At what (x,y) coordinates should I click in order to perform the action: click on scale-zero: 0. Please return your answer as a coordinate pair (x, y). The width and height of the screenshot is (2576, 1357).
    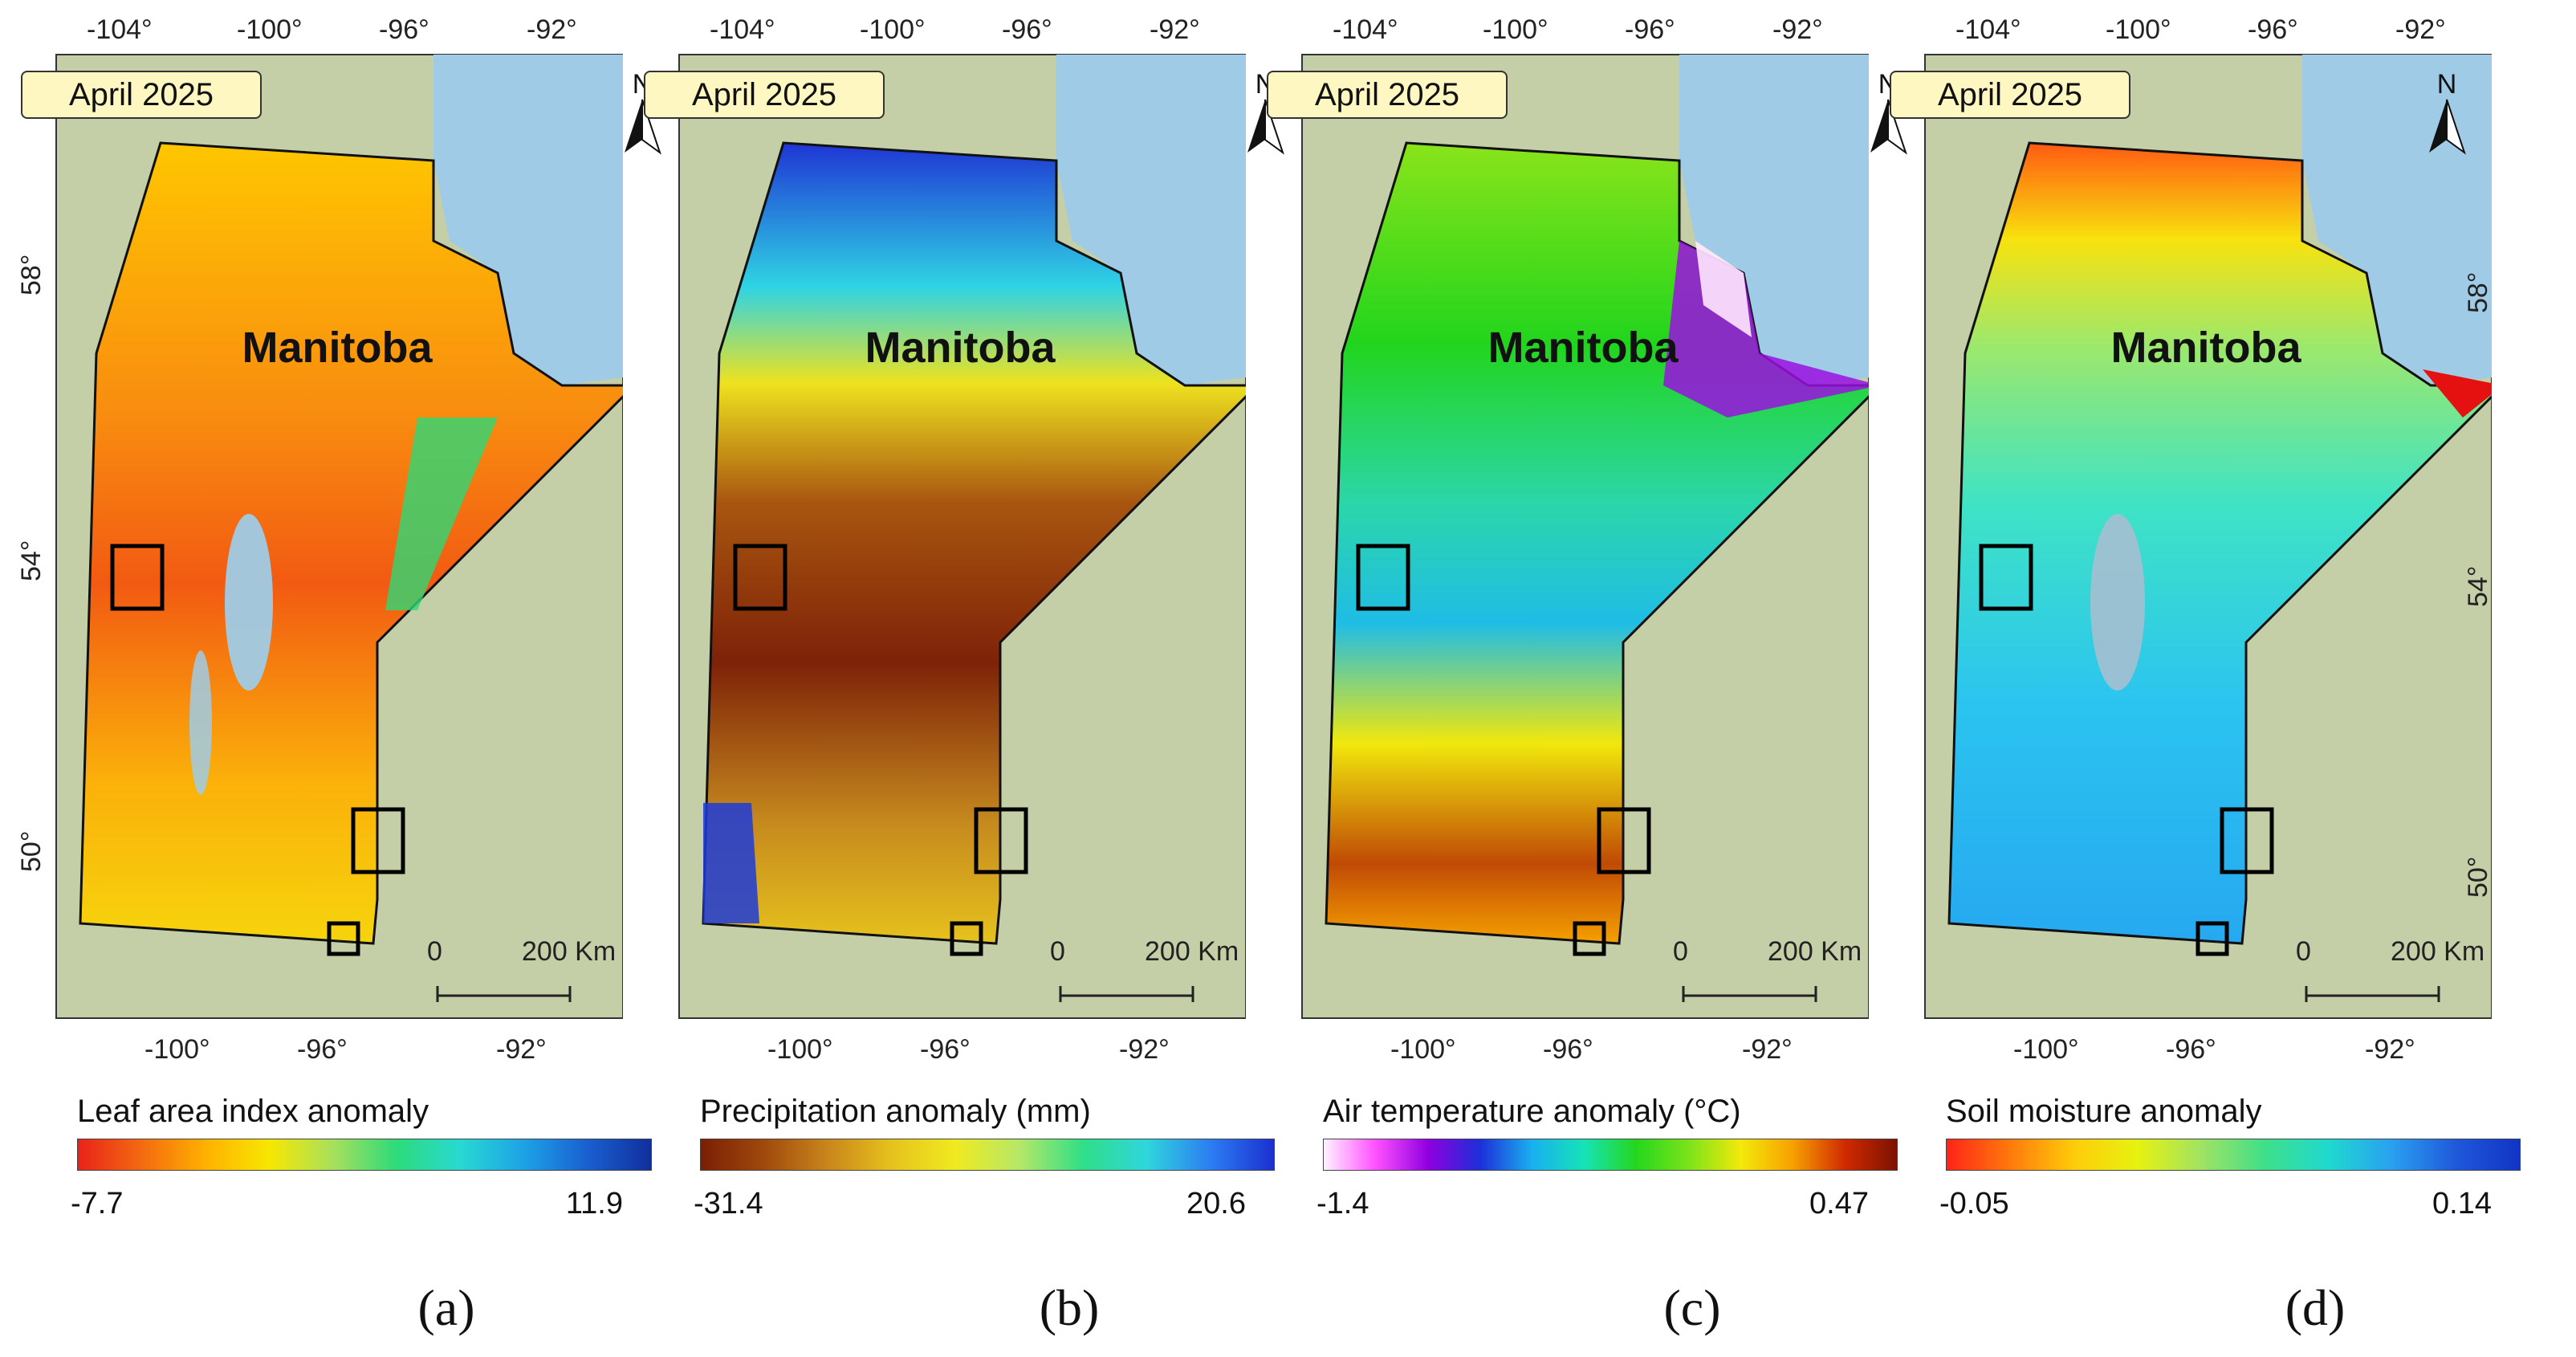
    Looking at the image, I should click on (434, 951).